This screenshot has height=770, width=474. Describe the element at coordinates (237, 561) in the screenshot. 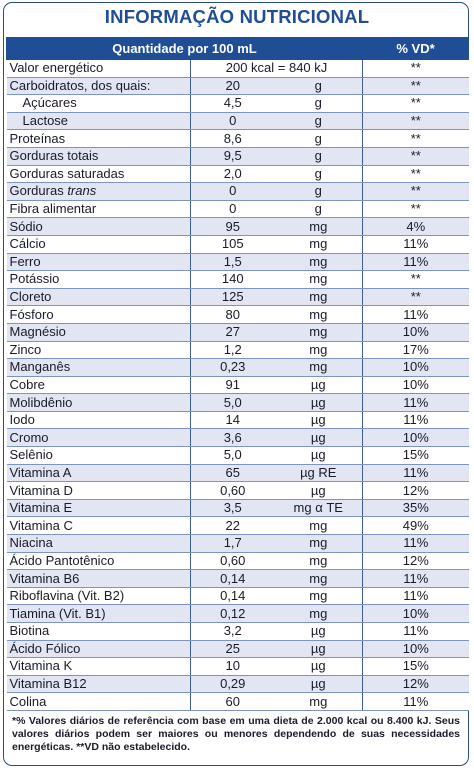

I see `table-row: Ácido Pantotênico 0,60 mg 12%` at that location.